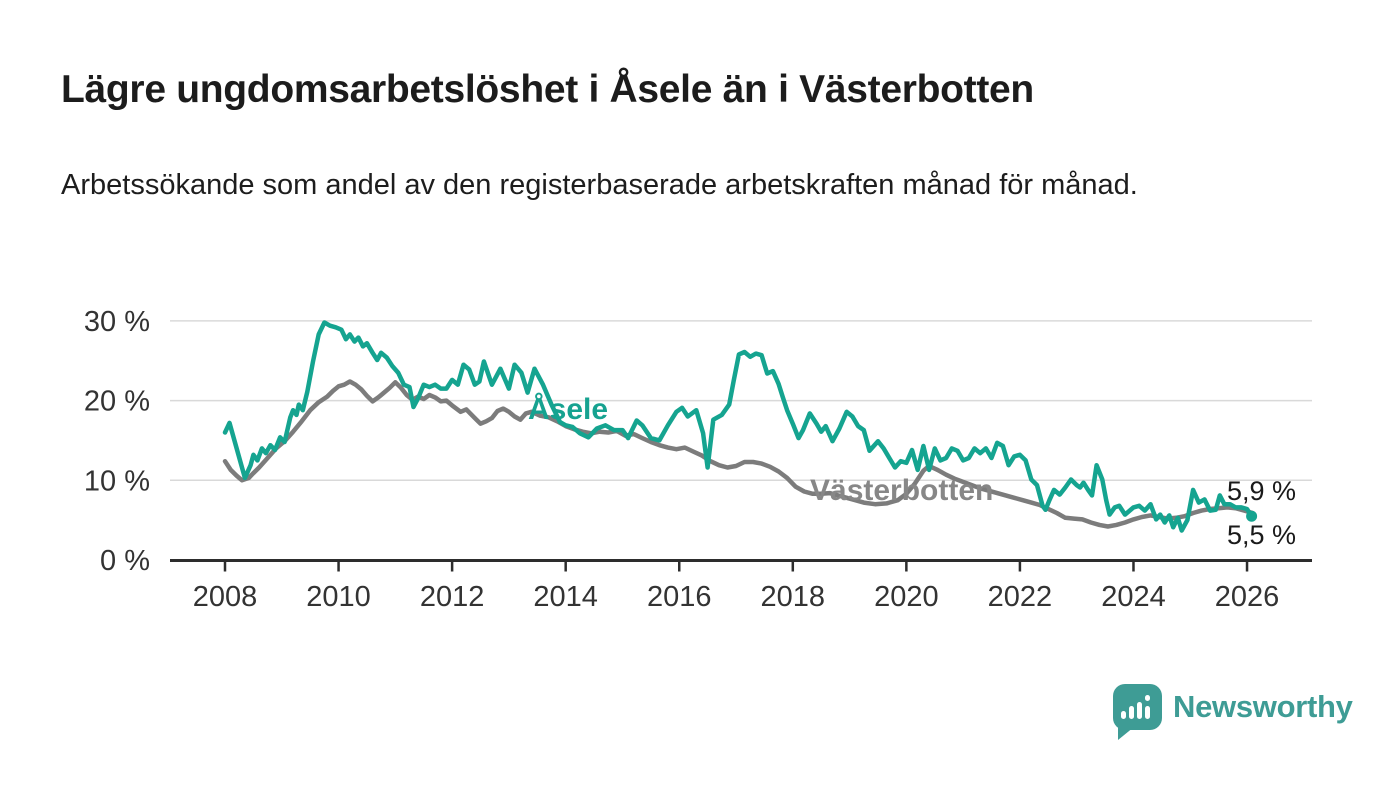  What do you see at coordinates (568, 409) in the screenshot?
I see `series-label-asele: Åsele` at bounding box center [568, 409].